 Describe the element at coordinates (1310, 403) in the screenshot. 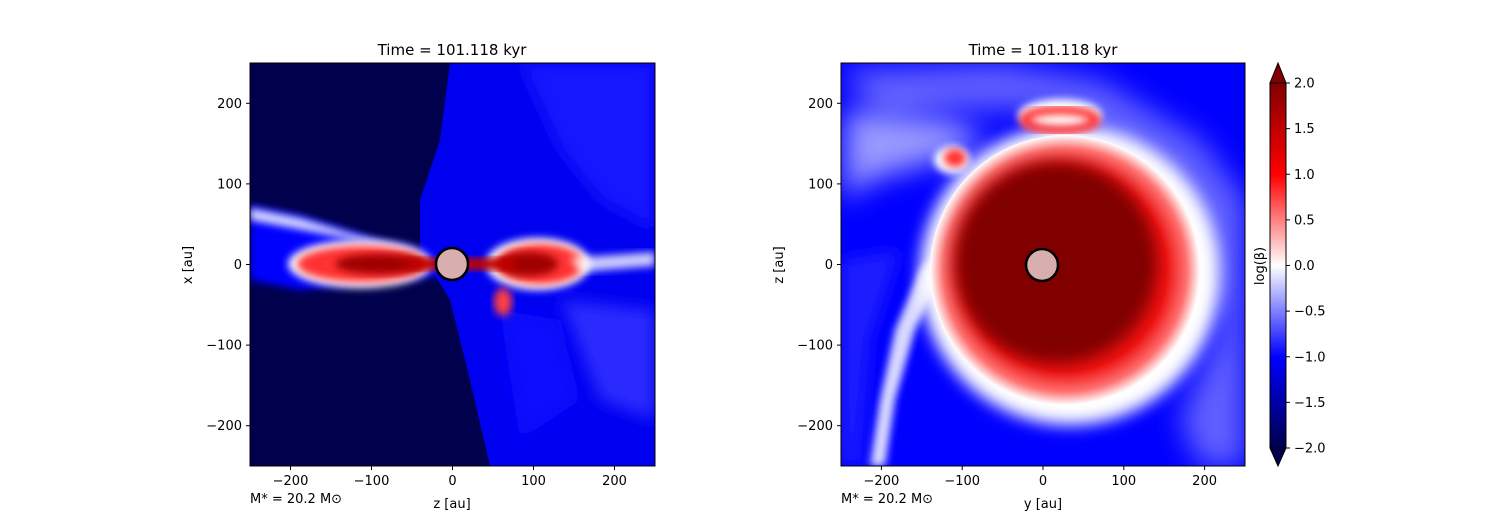

I see `colorbar-tick-label: −1.5` at that location.